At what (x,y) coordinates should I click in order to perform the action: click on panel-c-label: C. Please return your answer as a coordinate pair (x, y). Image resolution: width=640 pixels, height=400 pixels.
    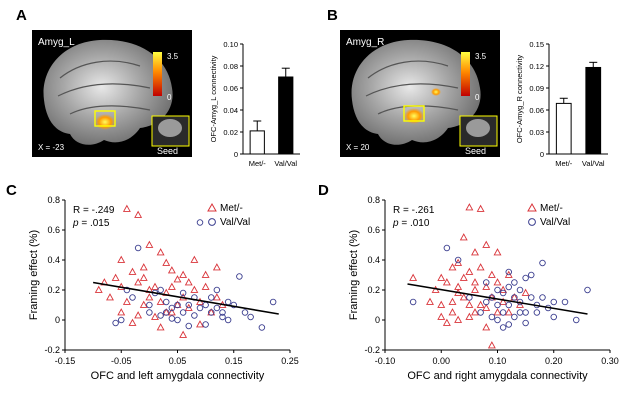
    Looking at the image, I should click on (11, 190).